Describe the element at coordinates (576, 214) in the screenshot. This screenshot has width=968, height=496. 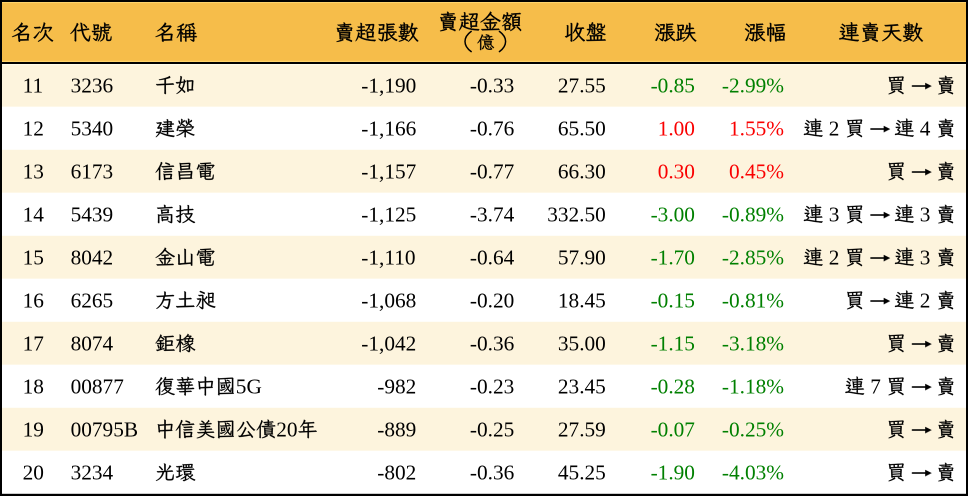
I see `svg-text: 332.50` at that location.